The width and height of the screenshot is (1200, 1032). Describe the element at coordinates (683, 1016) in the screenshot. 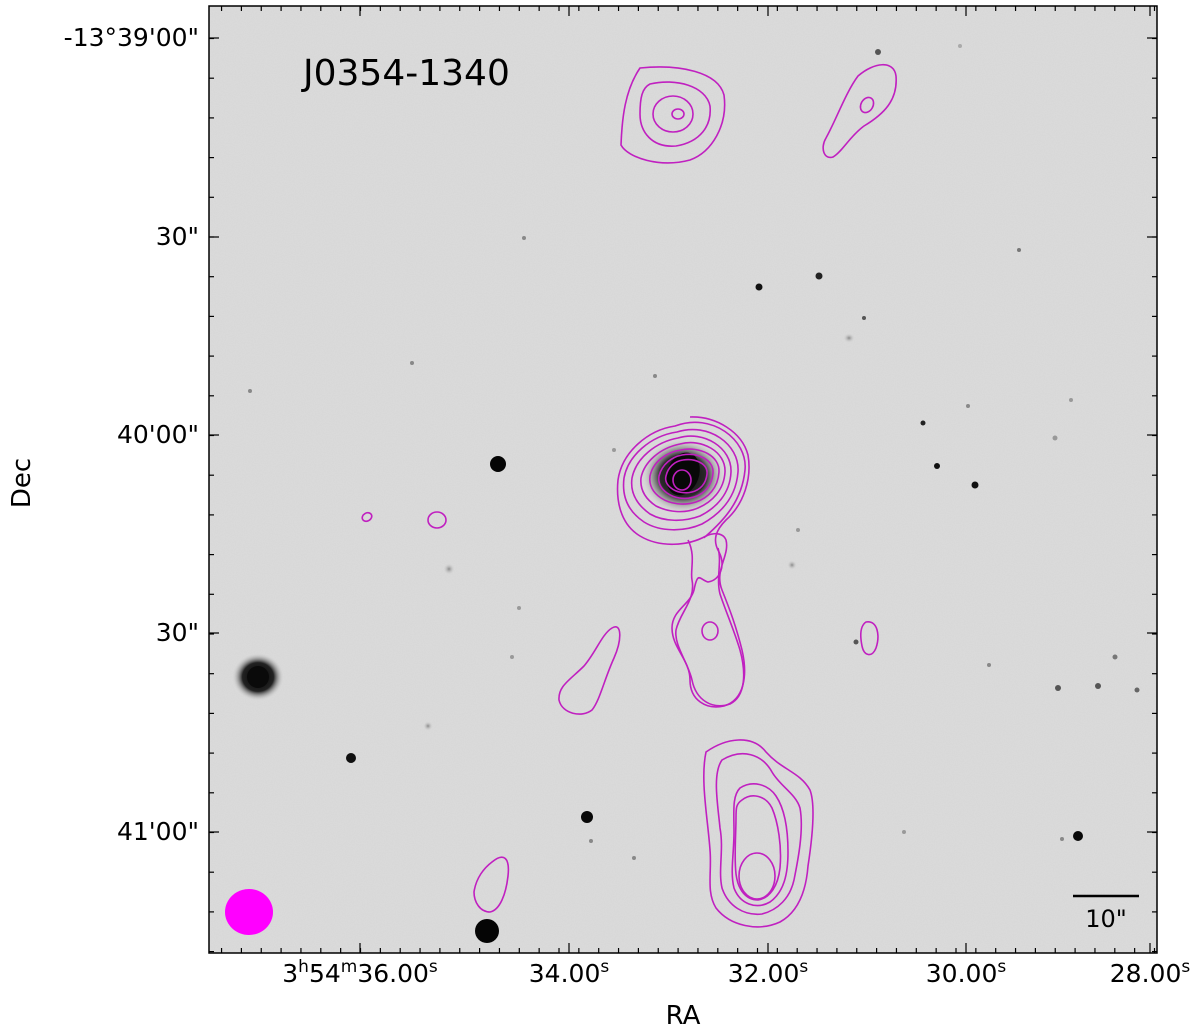

I see `x-axis-label: RA` at that location.